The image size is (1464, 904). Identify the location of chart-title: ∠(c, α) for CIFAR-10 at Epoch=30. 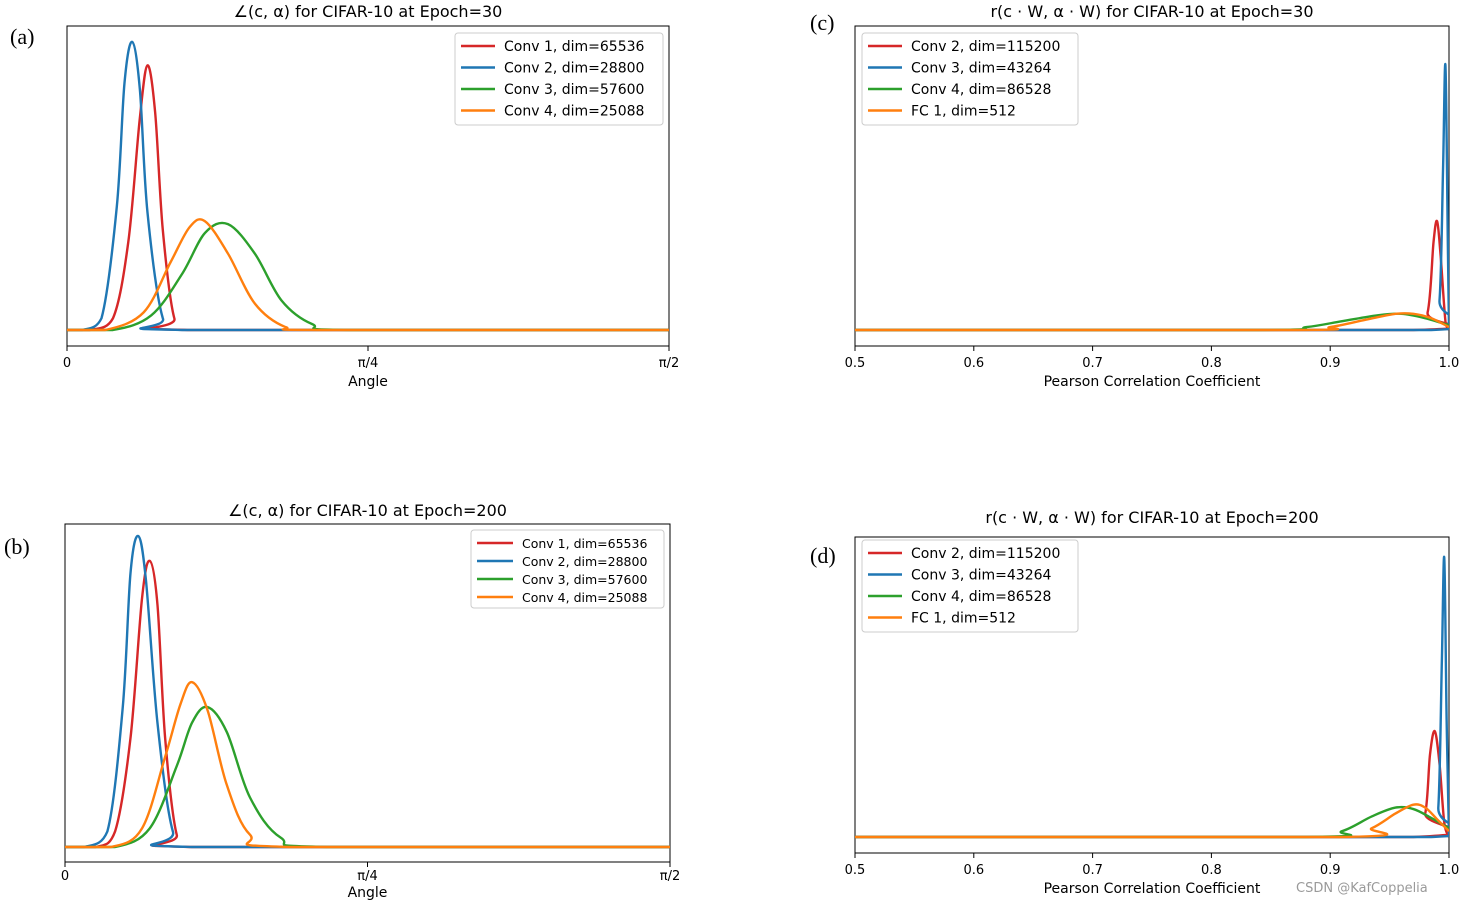
(368, 11).